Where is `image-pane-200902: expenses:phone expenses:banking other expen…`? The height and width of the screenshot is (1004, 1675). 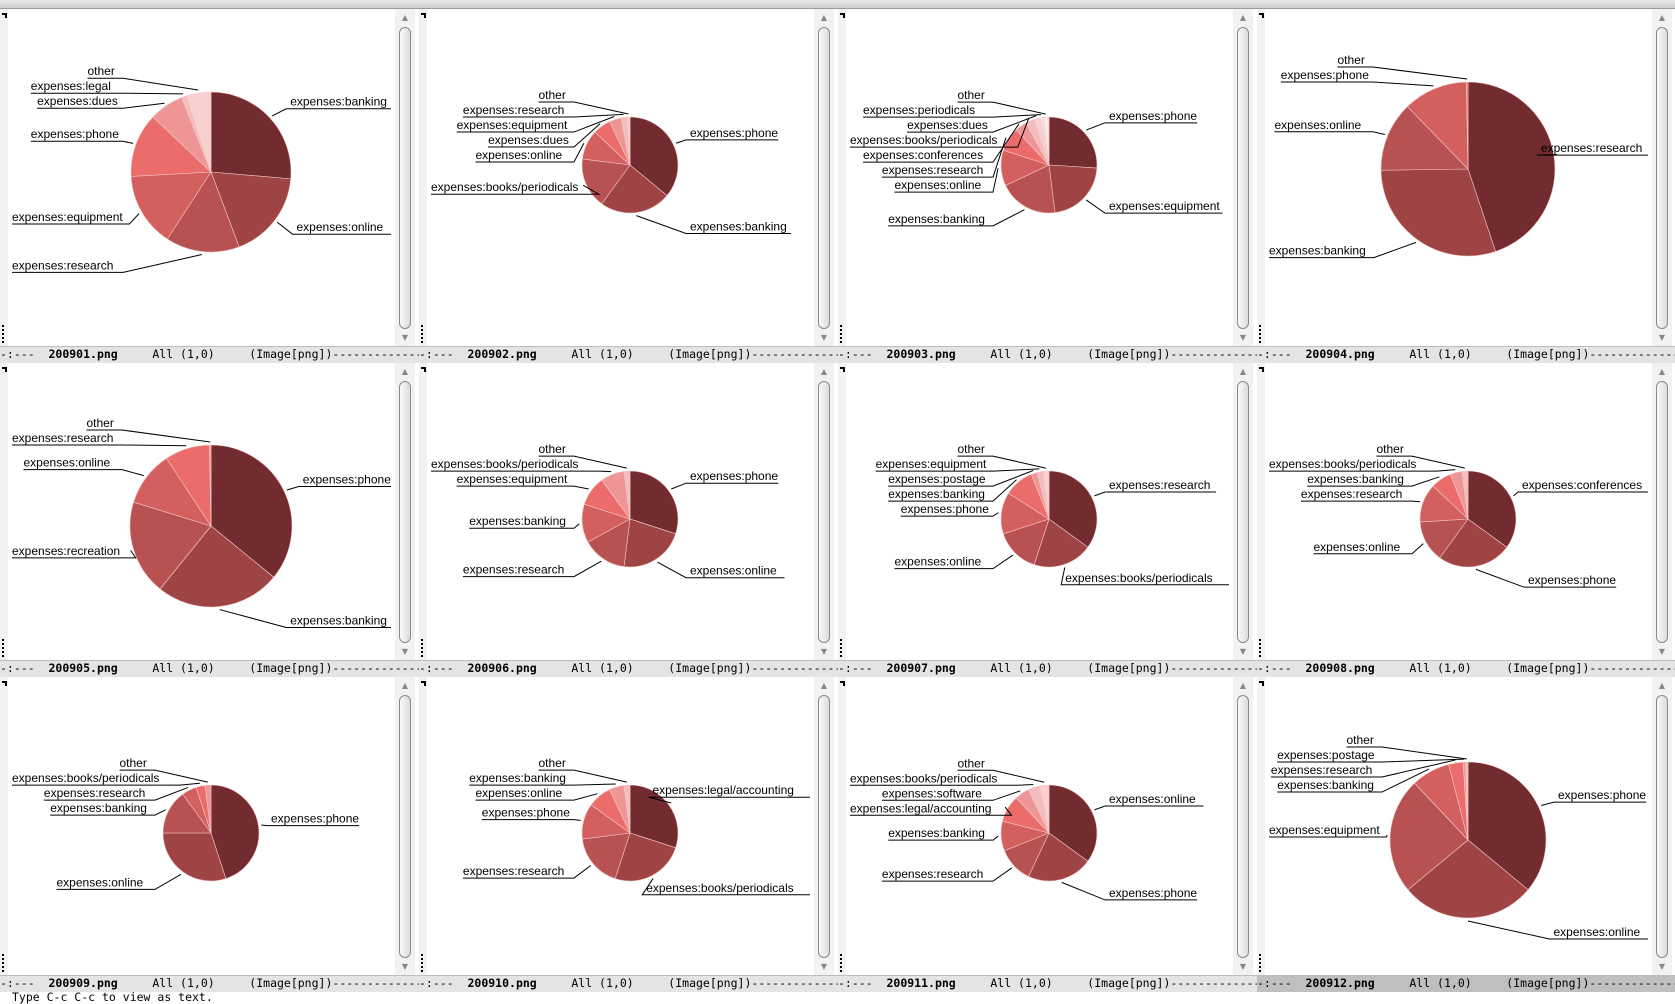
image-pane-200902: expenses:phone expenses:banking other expen… is located at coordinates (628, 186).